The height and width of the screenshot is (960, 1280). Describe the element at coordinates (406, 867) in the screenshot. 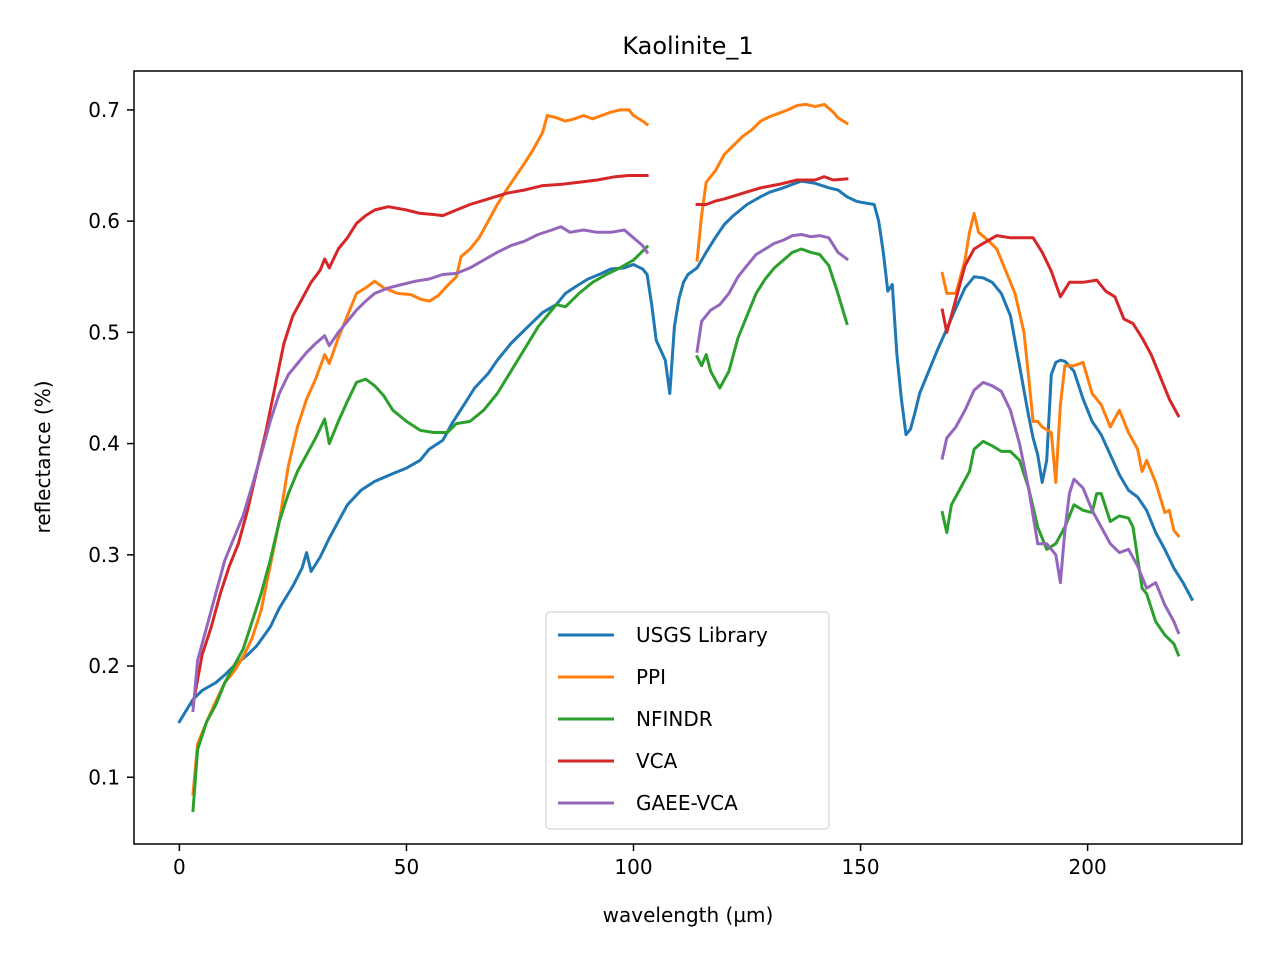

I see `x-tick-label: 50` at that location.